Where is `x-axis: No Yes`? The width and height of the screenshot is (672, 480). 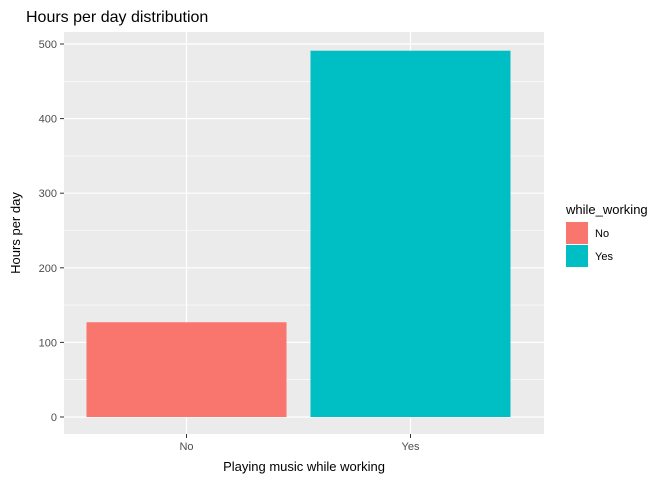 x-axis: No Yes is located at coordinates (299, 443).